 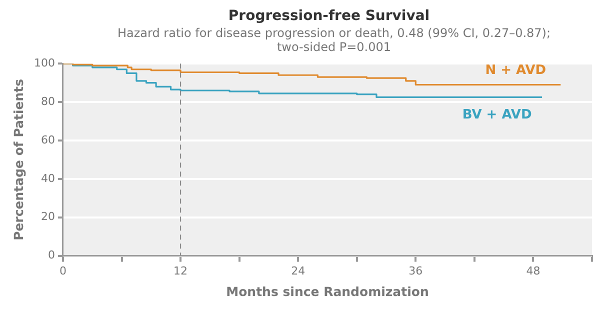 What do you see at coordinates (47, 101) in the screenshot?
I see `y-tick-label: 80` at bounding box center [47, 101].